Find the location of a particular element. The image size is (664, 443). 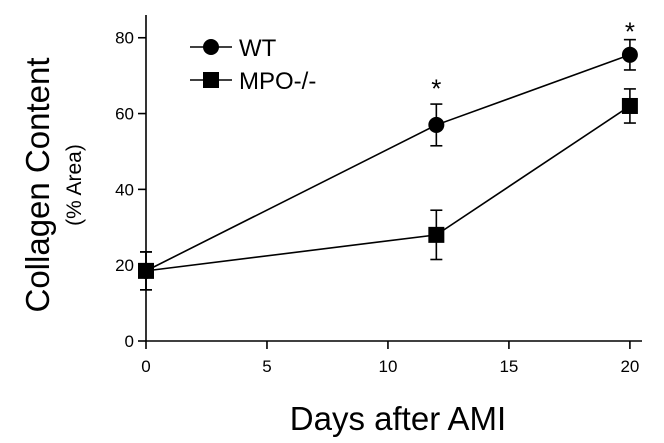

x-tick-label-5: 5 is located at coordinates (266, 366).